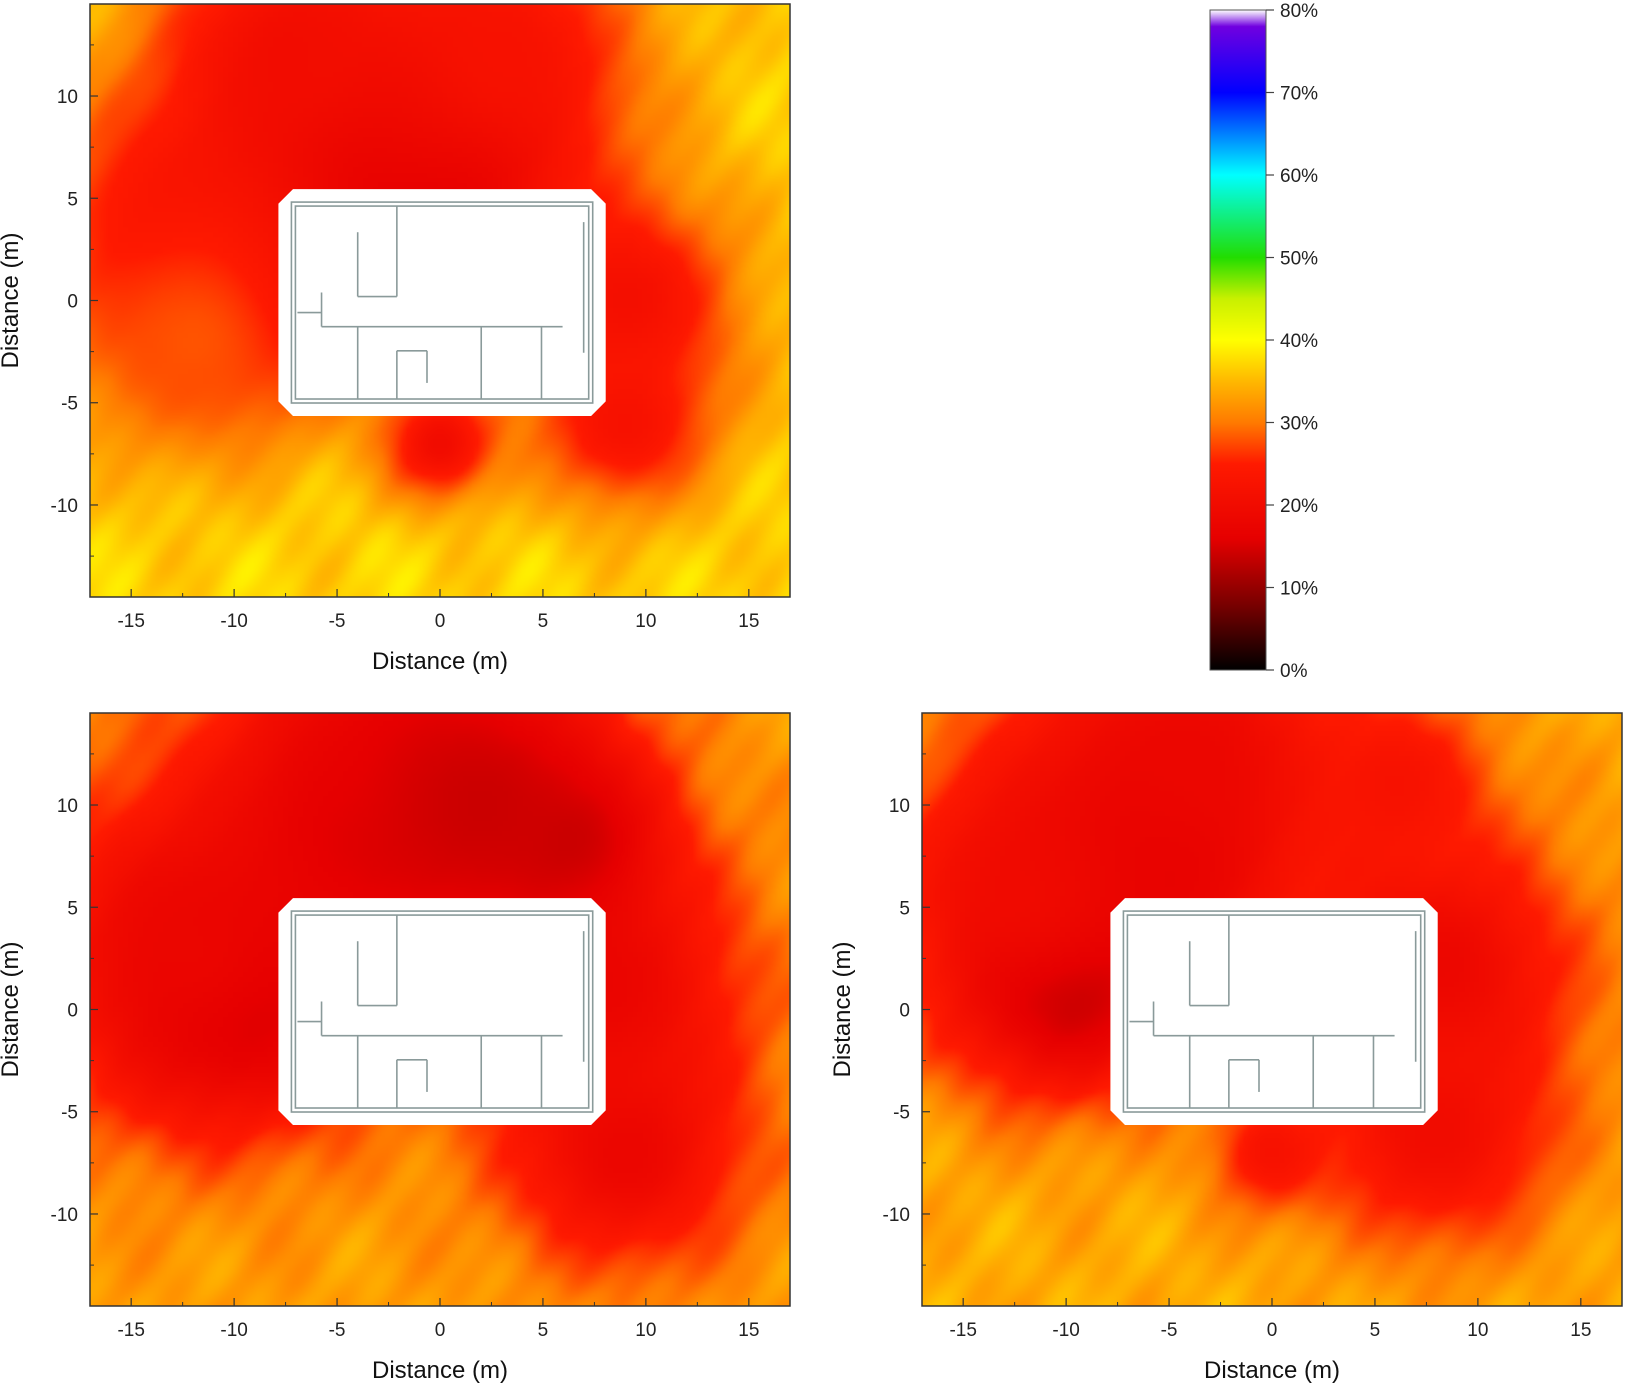  Describe the element at coordinates (1299, 176) in the screenshot. I see `colorbar-tick-label: 60%` at that location.